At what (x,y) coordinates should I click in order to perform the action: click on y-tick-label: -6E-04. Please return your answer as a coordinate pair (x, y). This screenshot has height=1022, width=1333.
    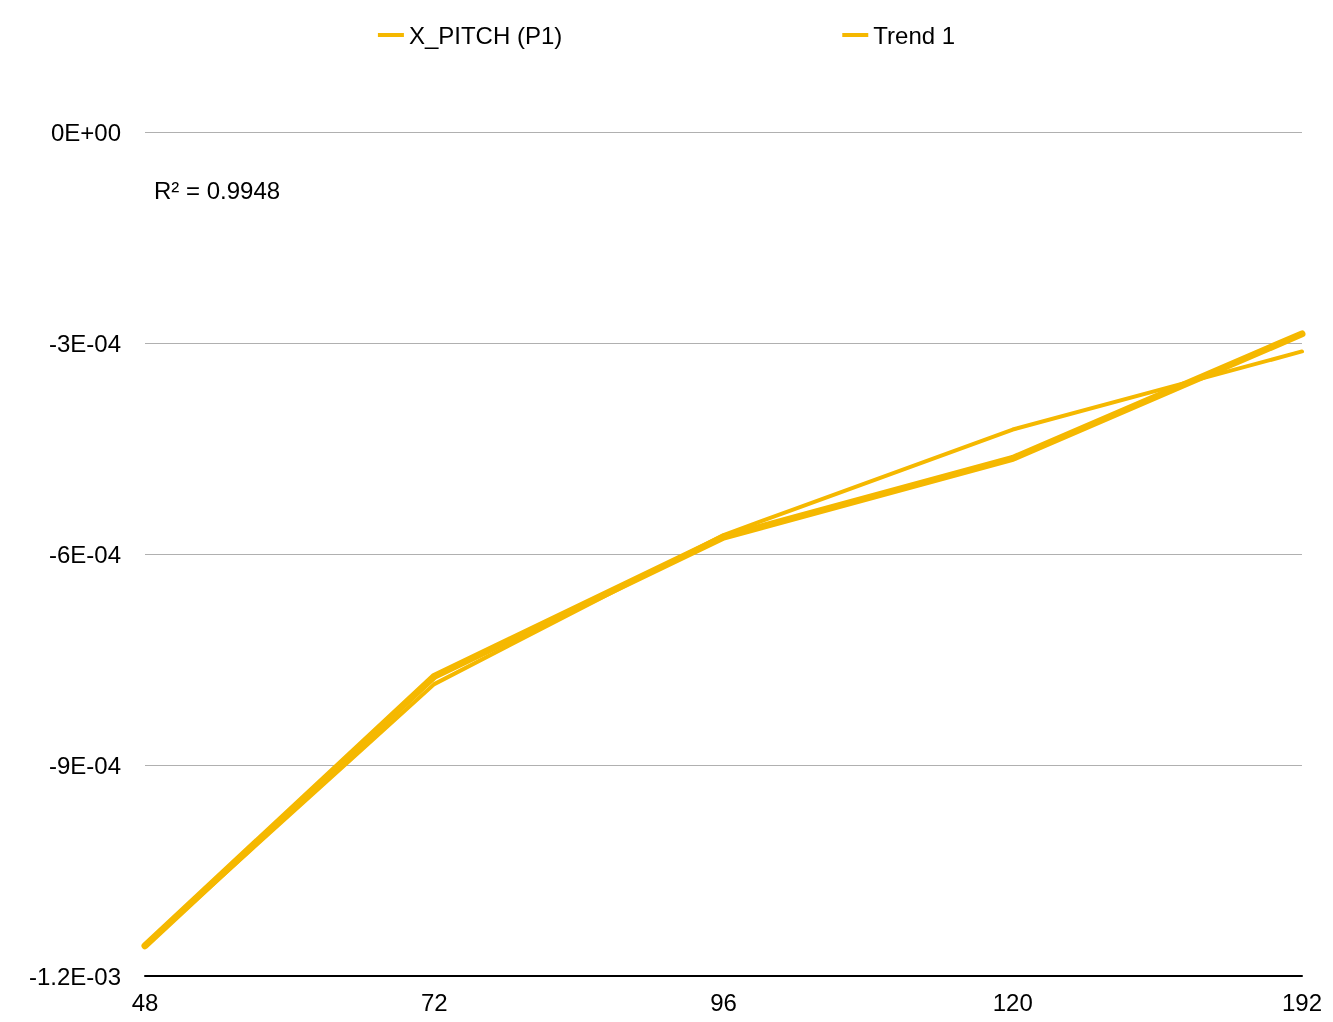
    Looking at the image, I should click on (84, 554).